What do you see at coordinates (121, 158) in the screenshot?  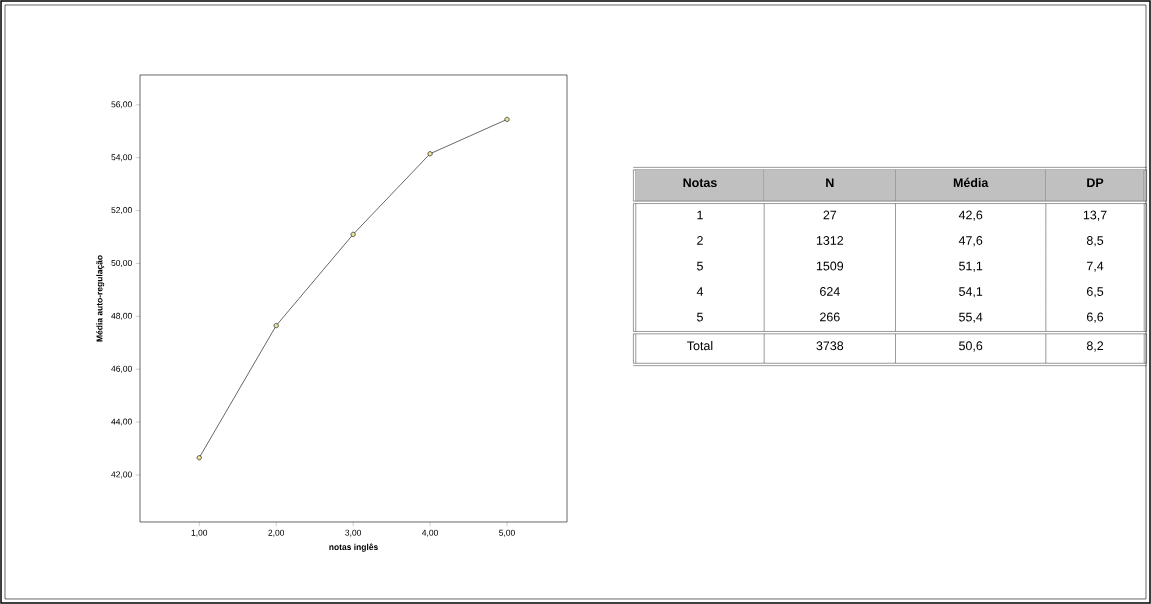 I see `y-tick-label: 54,00` at bounding box center [121, 158].